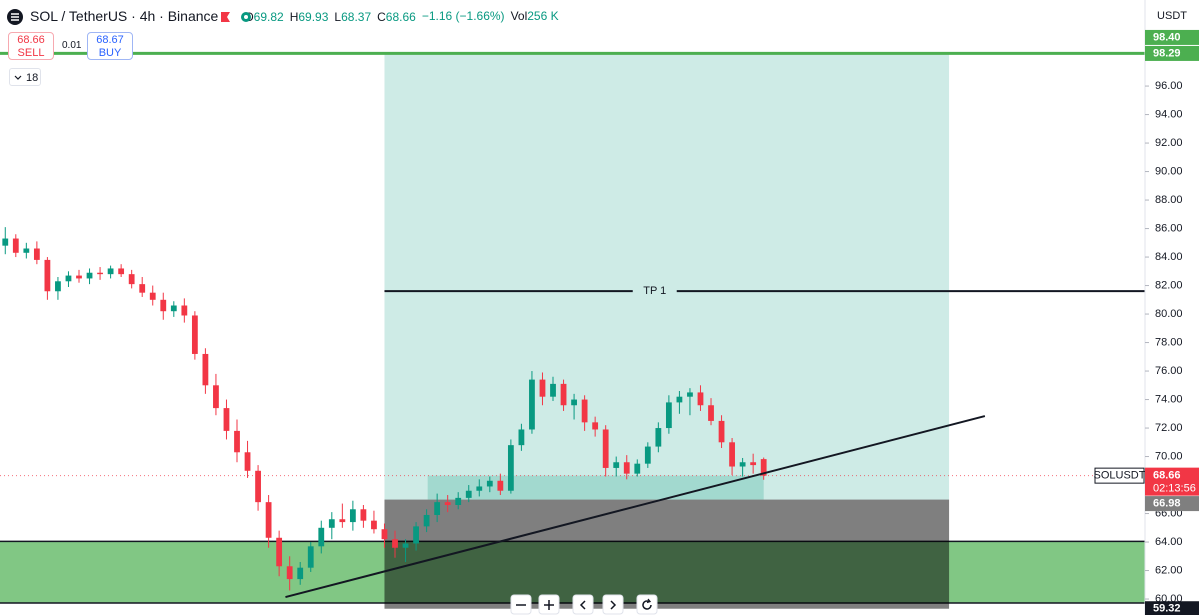  Describe the element at coordinates (124, 16) in the screenshot. I see `symbol: SOL / TetherUS · 4h · Binance` at that location.